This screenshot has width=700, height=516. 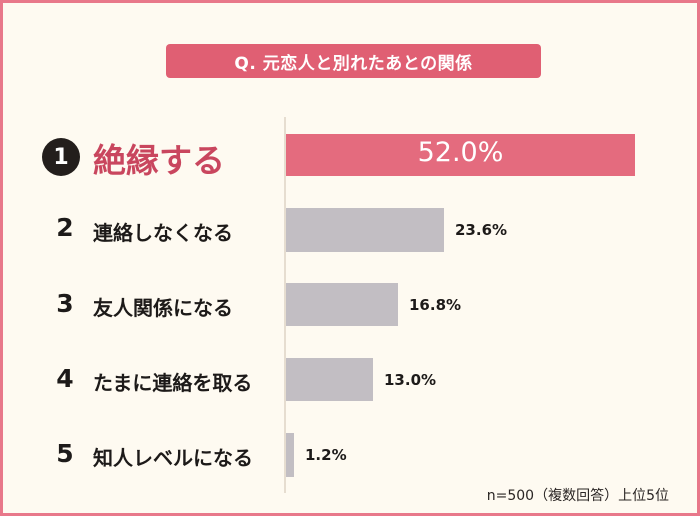 What do you see at coordinates (326, 455) in the screenshot?
I see `bar-value-5: 1.2%` at bounding box center [326, 455].